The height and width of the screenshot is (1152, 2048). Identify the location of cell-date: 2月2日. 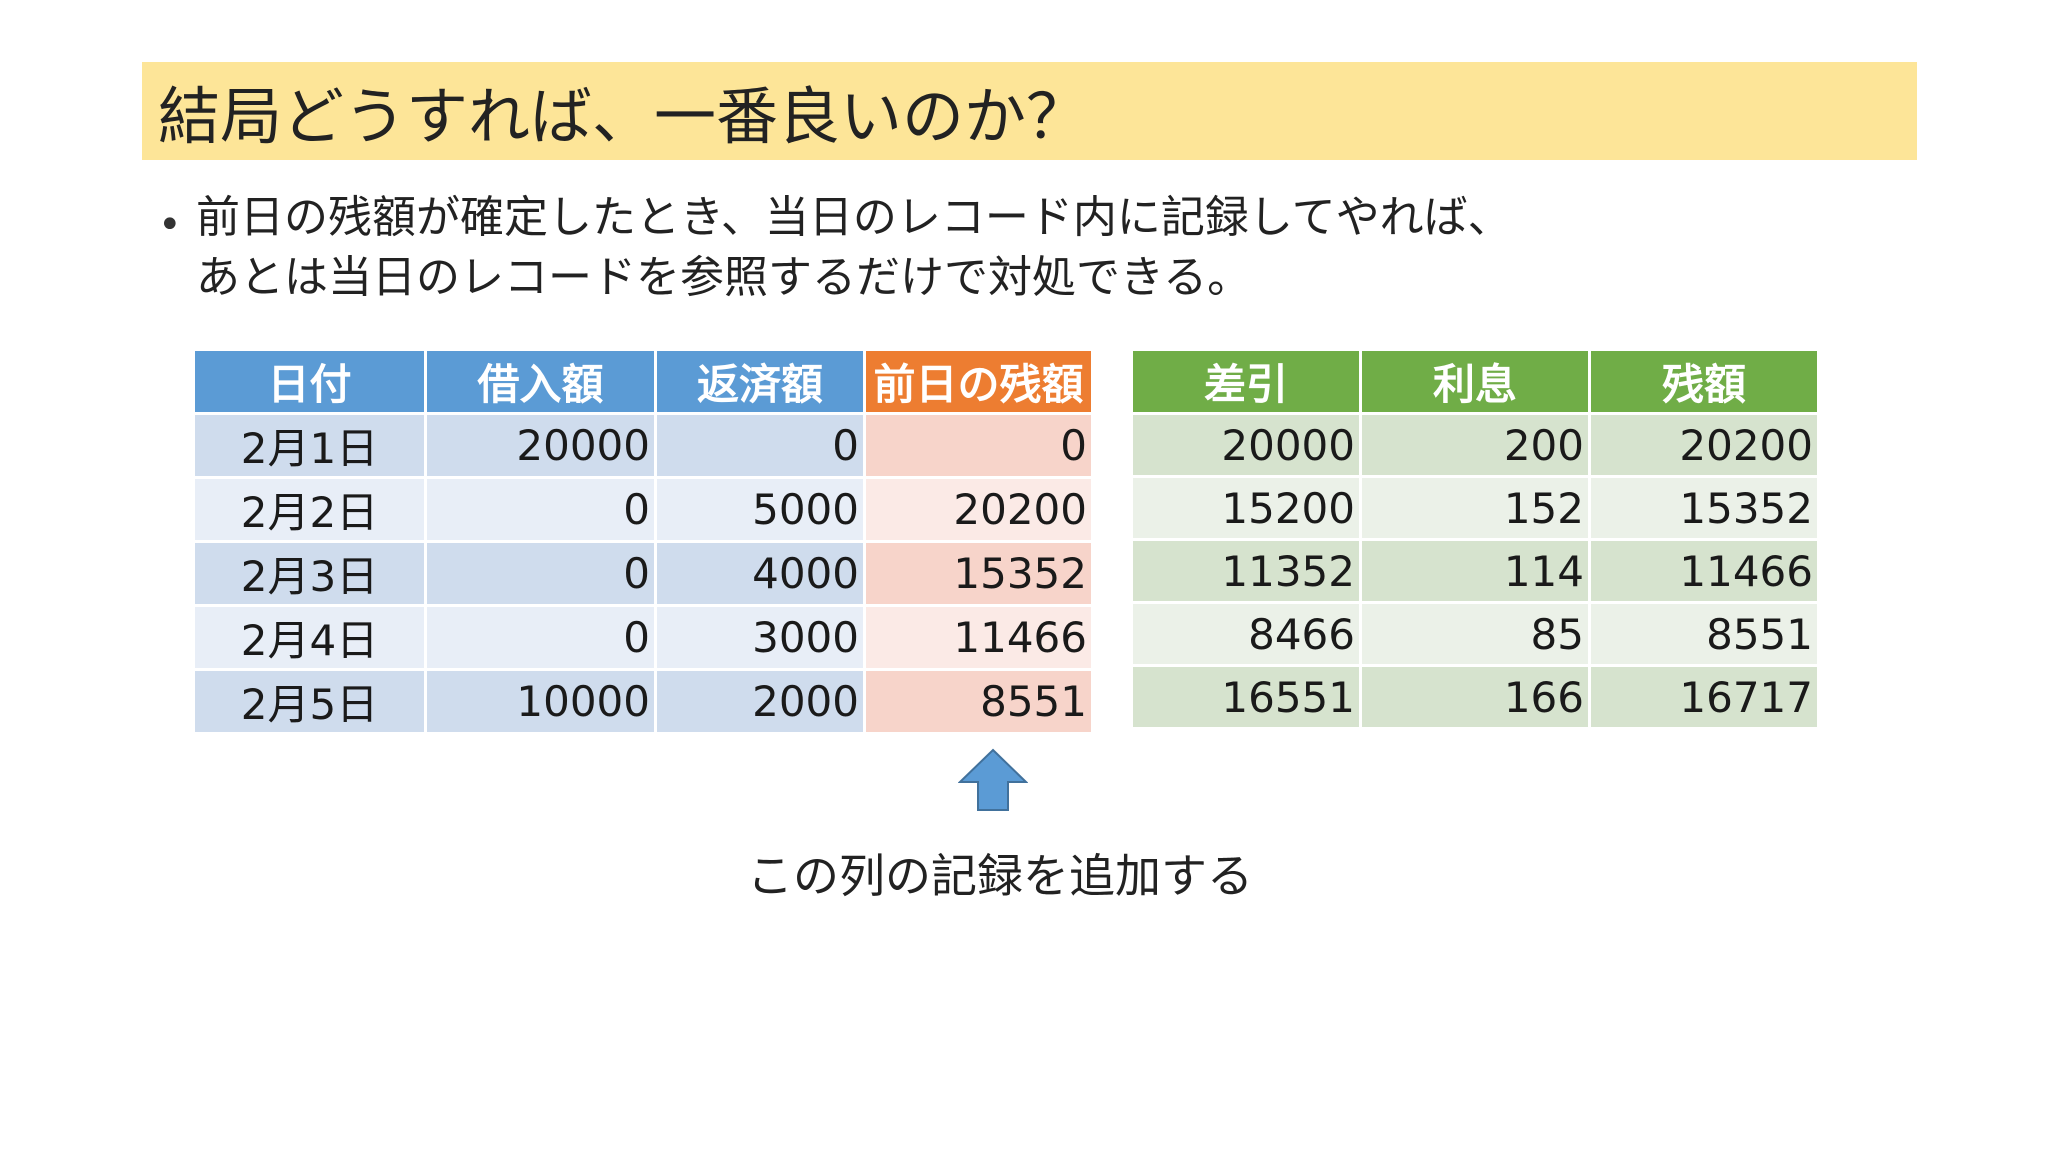
(309, 509).